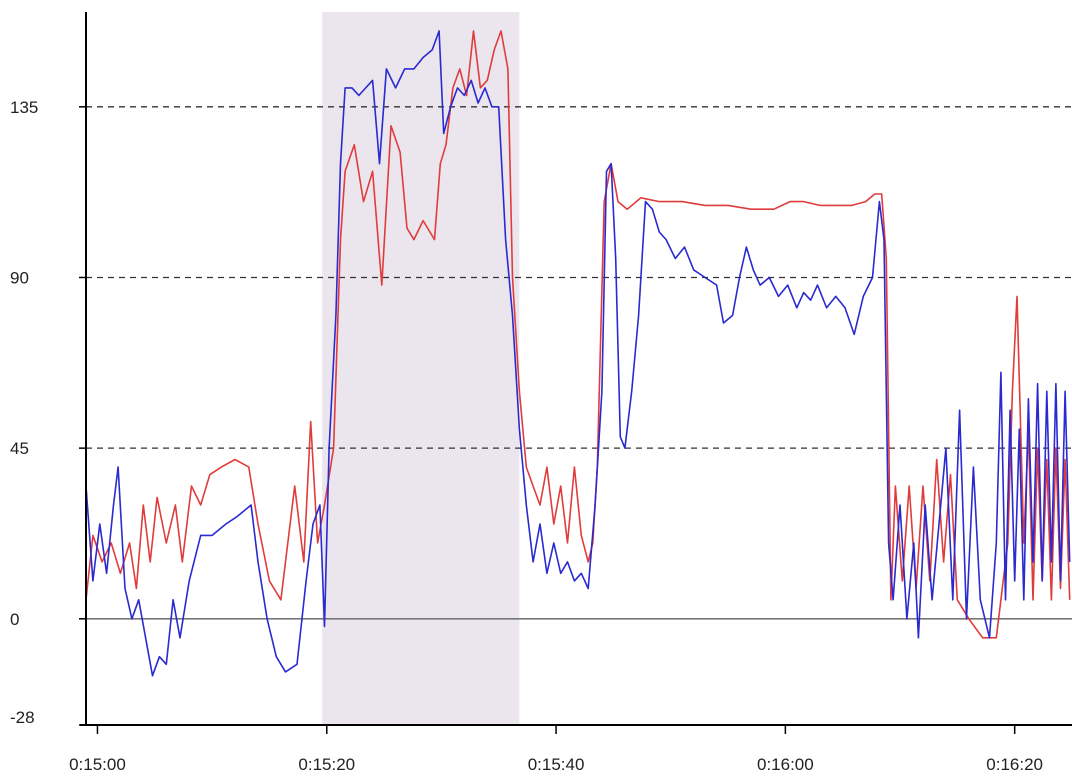  What do you see at coordinates (19, 277) in the screenshot?
I see `y-tick-label: 90` at bounding box center [19, 277].